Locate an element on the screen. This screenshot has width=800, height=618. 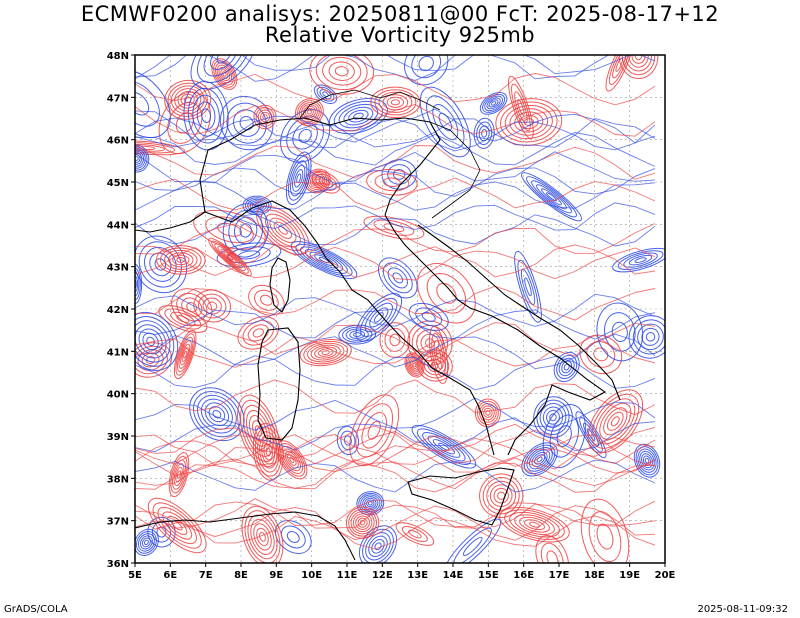
coast-north-africa is located at coordinates (245, 536).